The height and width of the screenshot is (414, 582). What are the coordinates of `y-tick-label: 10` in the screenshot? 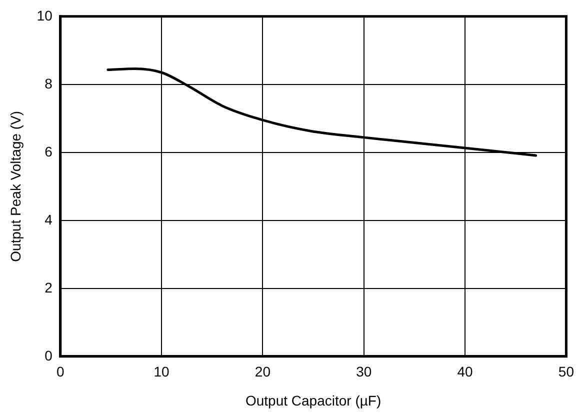 It's located at (44, 15).